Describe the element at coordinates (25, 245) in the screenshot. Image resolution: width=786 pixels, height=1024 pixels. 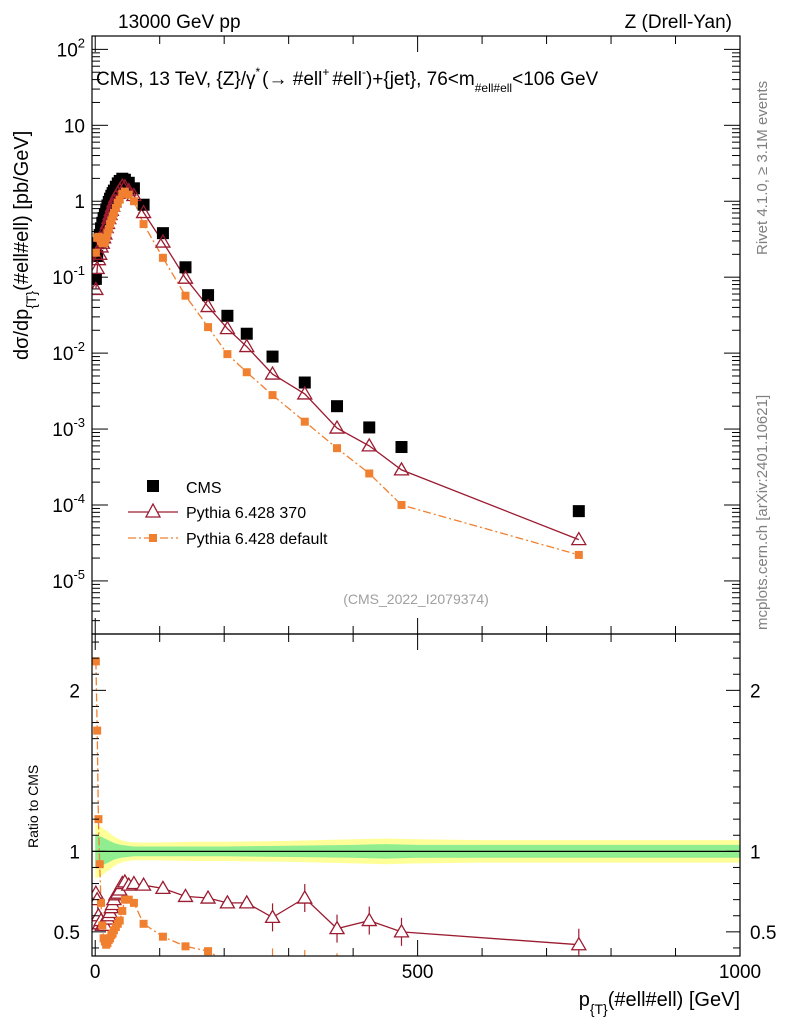
I see `main-y-axis-label: dσ/dp{T}(#ell#ell) [pb/GeV]` at that location.